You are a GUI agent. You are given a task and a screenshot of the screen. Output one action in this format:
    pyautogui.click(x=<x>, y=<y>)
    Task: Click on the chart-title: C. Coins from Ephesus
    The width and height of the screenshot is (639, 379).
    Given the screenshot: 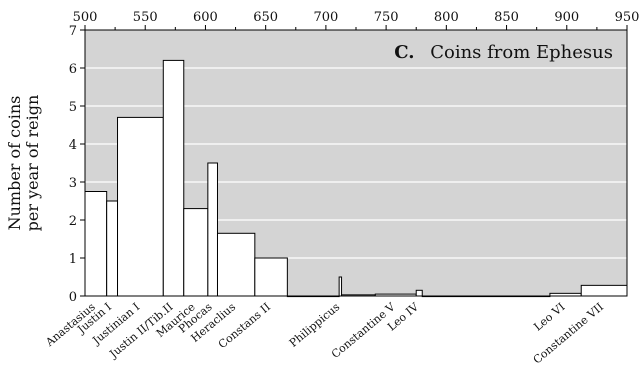 What is the action you would take?
    pyautogui.click(x=503, y=52)
    